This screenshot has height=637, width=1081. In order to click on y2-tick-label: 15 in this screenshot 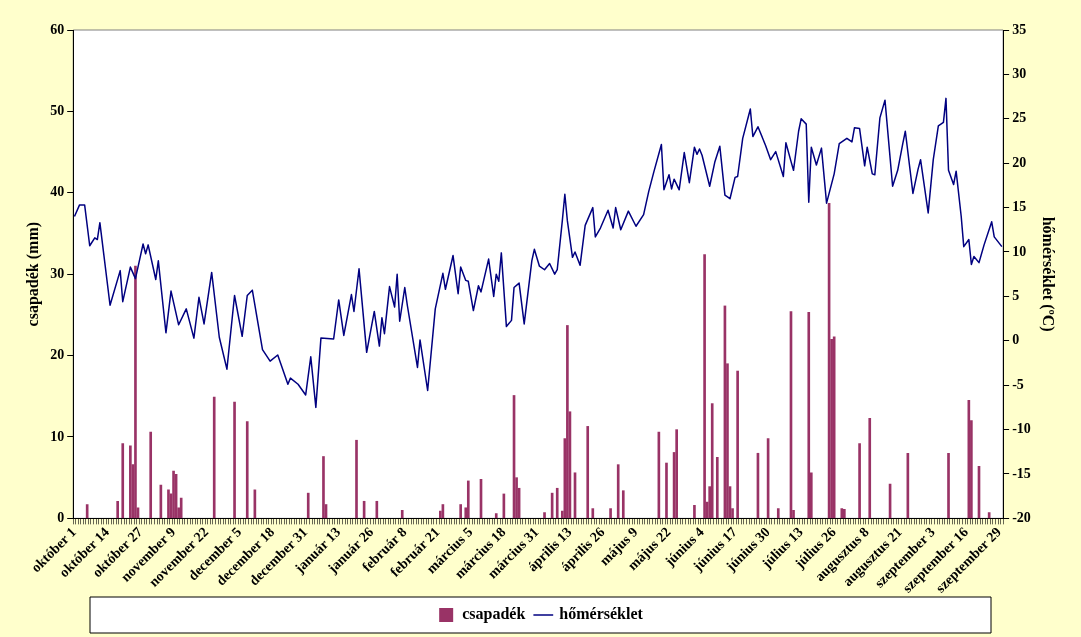, I will do `click(1019, 207)`.